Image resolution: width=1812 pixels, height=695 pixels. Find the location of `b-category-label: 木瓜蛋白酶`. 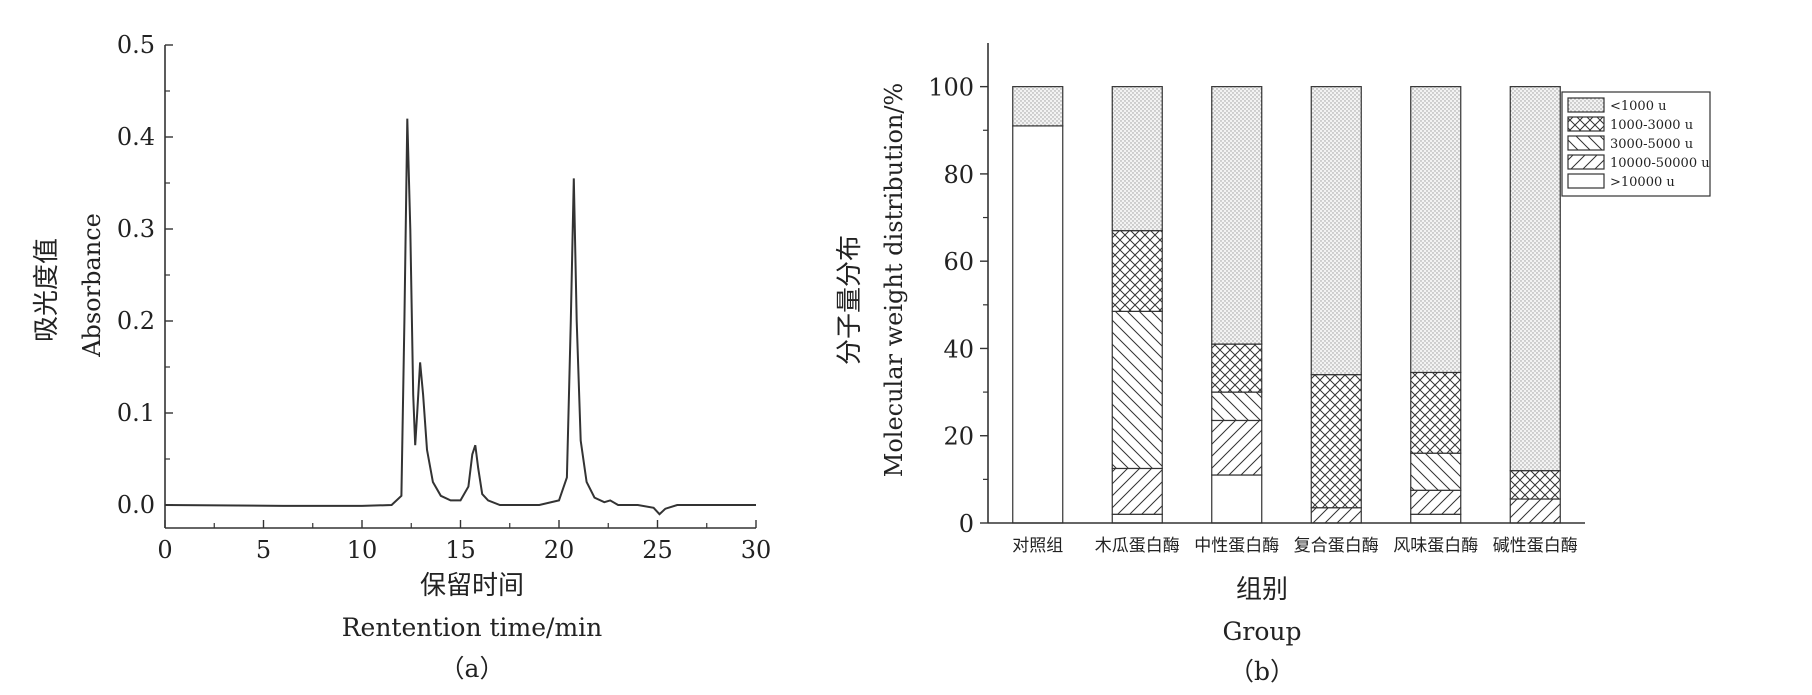

b-category-label: 木瓜蛋白酶 is located at coordinates (1137, 546).